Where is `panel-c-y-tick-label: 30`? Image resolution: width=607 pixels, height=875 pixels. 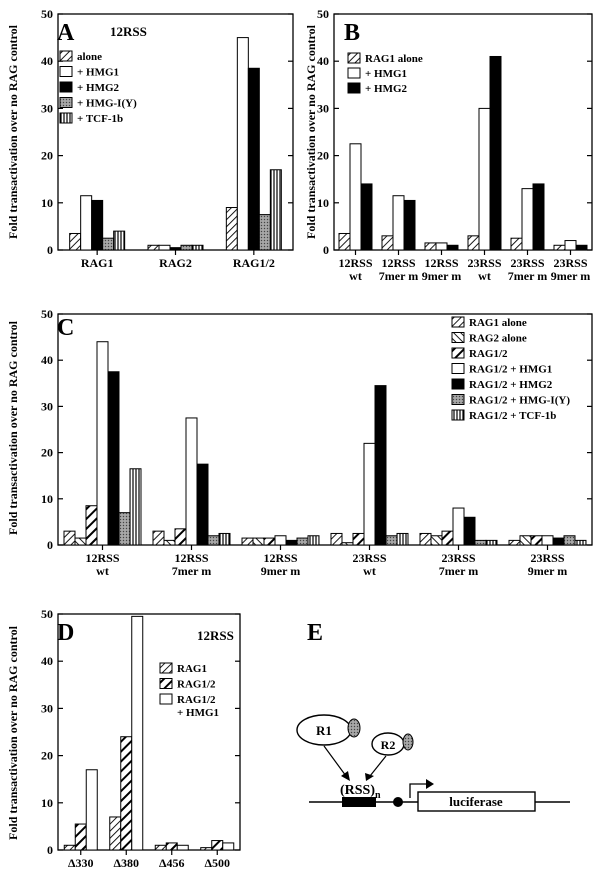 panel-c-y-tick-label: 30 is located at coordinates (47, 406).